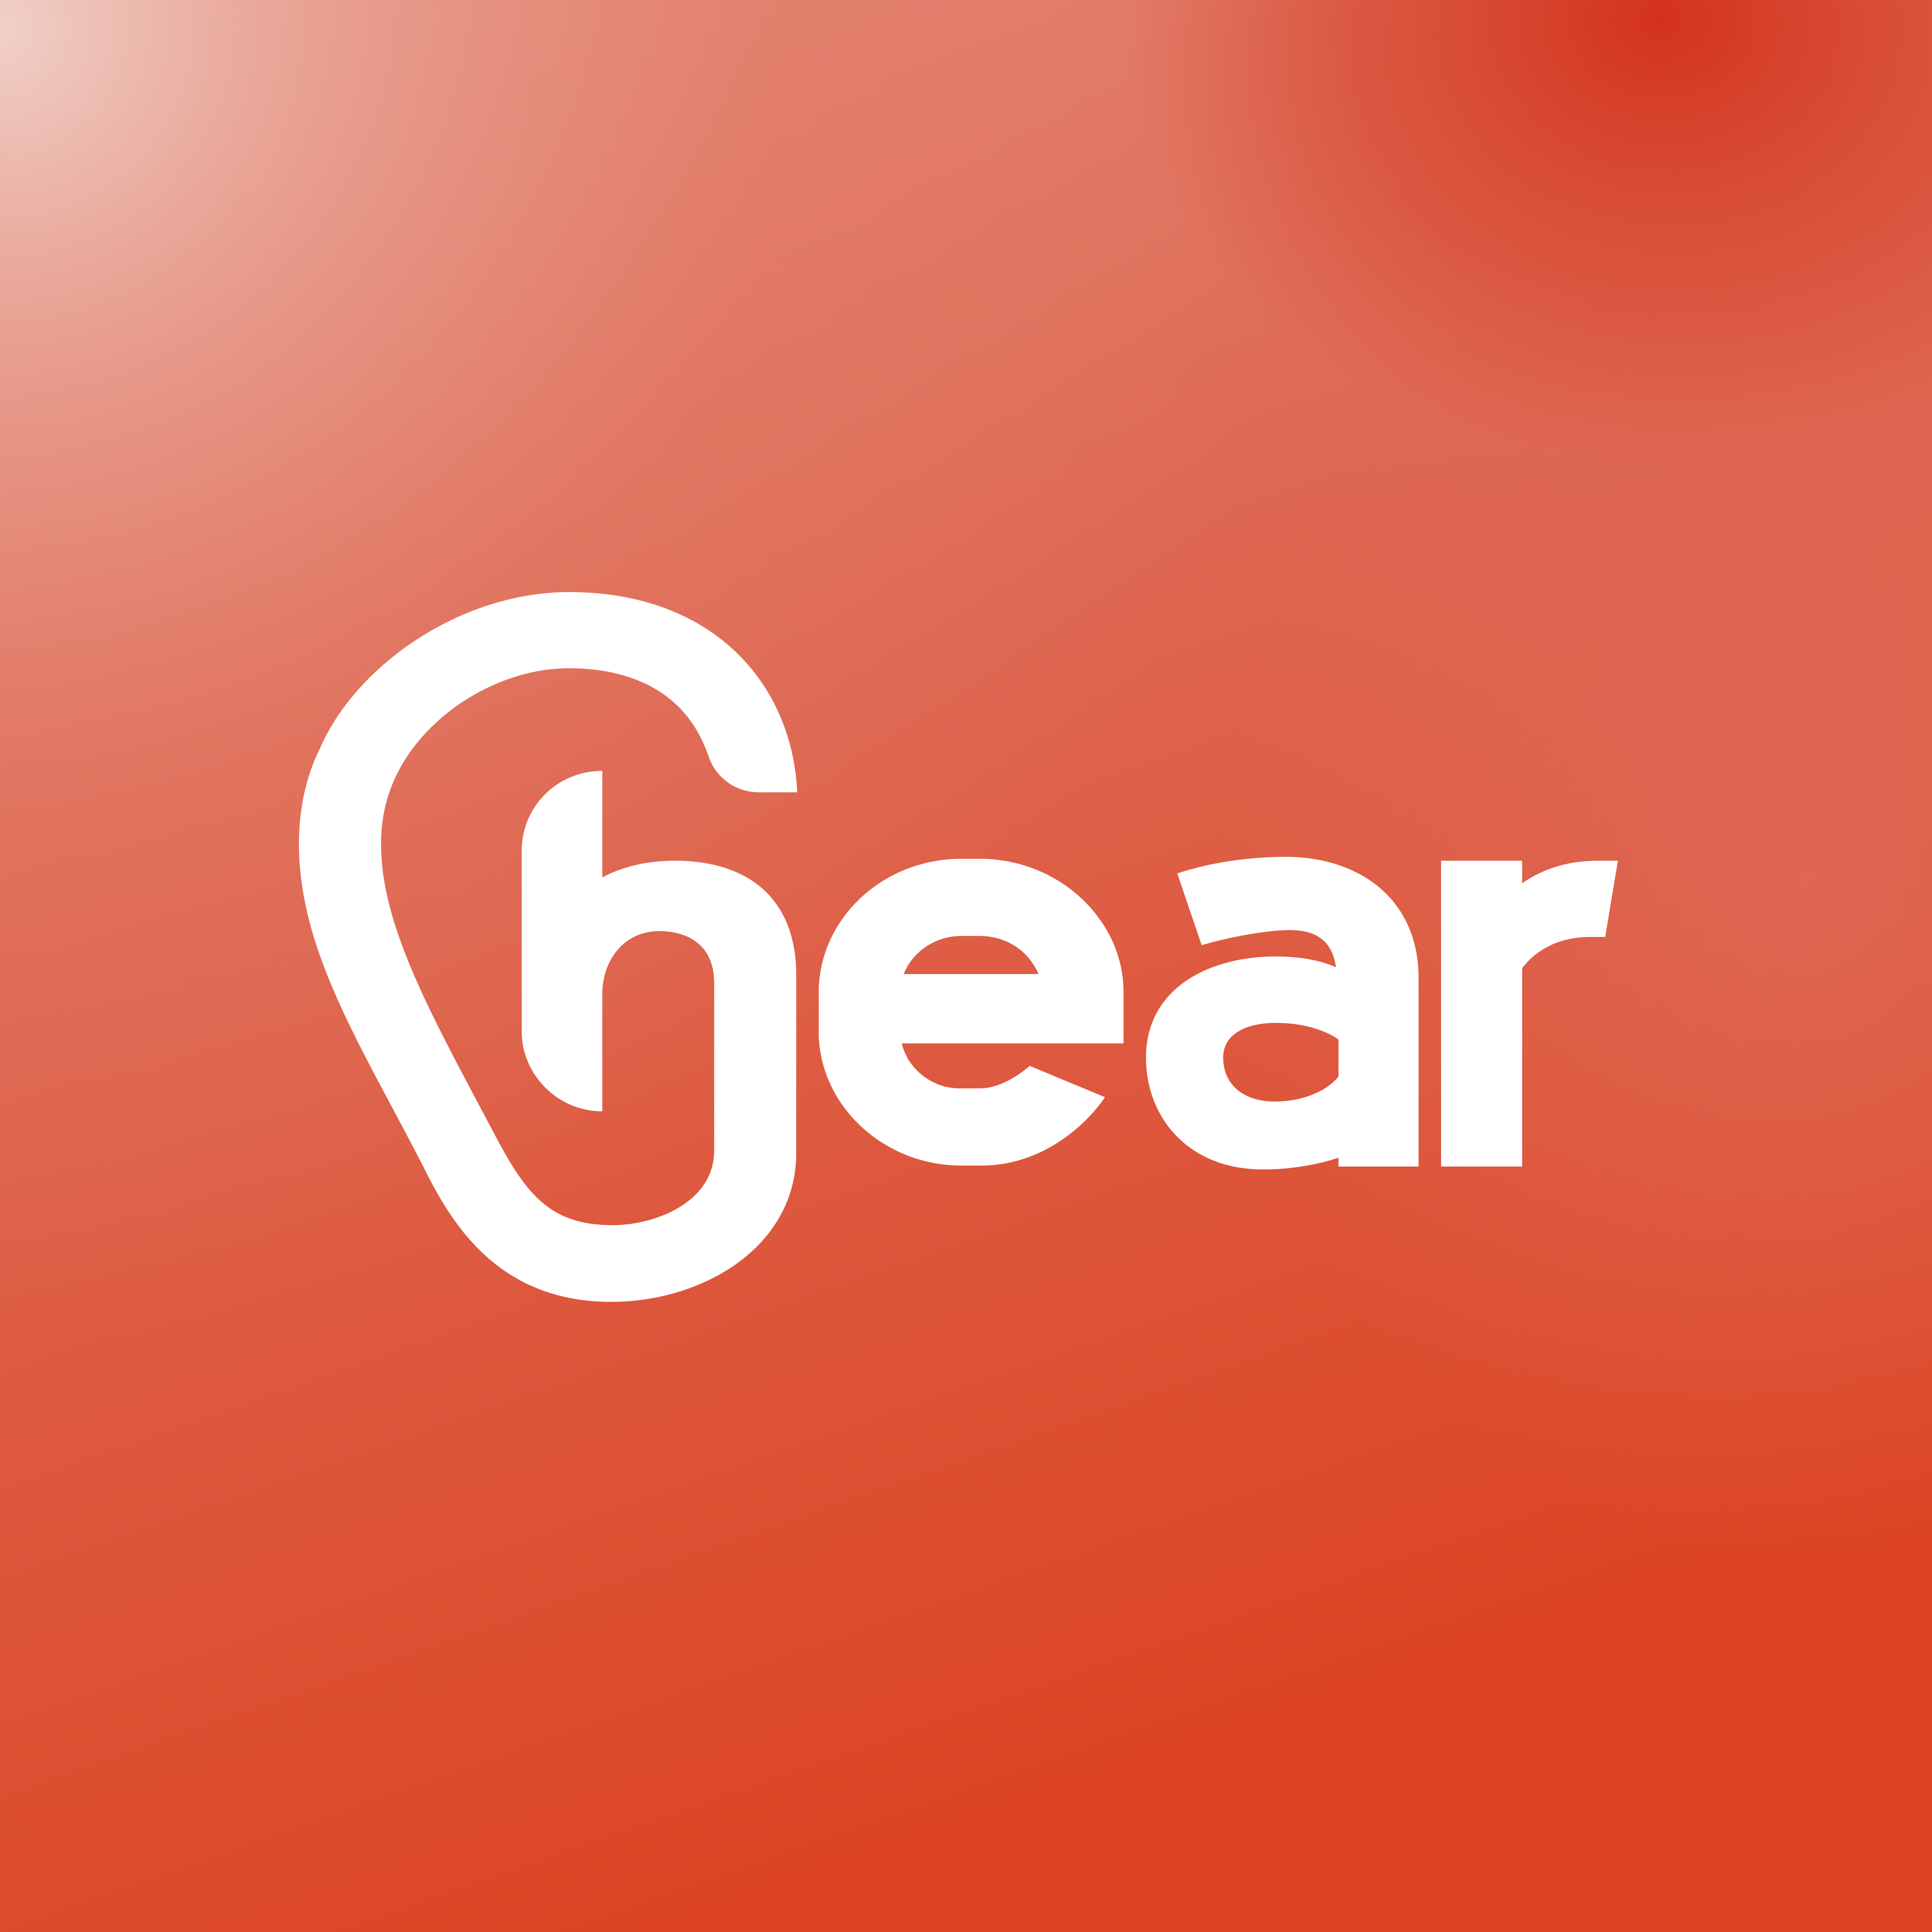 The image size is (1932, 1932). What do you see at coordinates (1282, 1013) in the screenshot?
I see `letter-a` at bounding box center [1282, 1013].